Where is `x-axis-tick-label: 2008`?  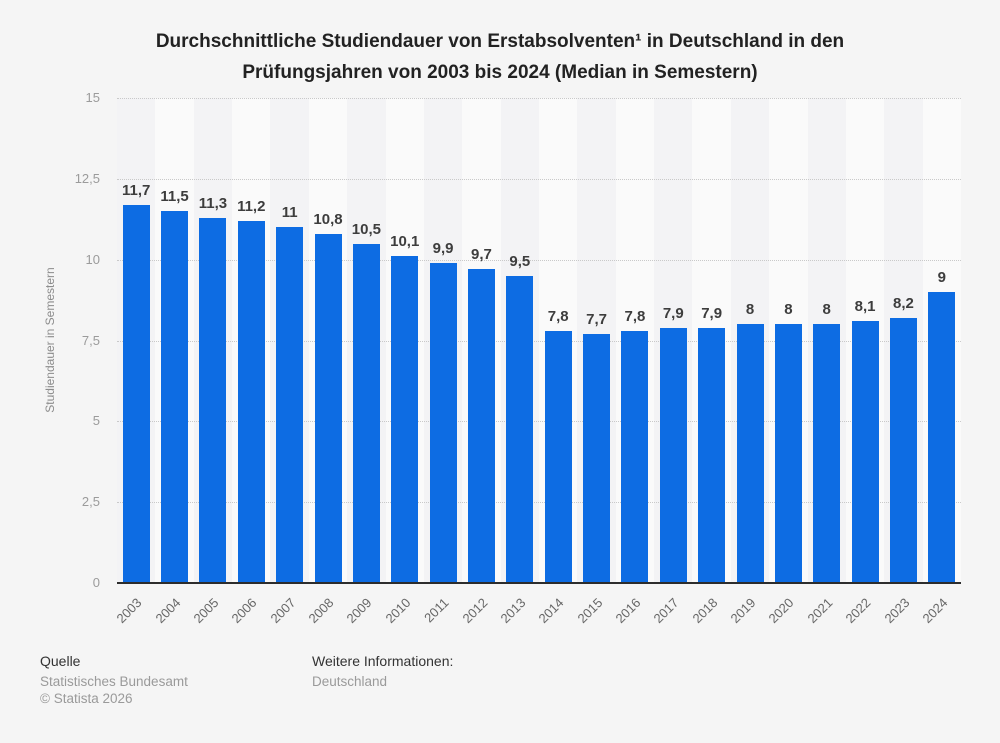
x-axis-tick-label: 2008 is located at coordinates (321, 611).